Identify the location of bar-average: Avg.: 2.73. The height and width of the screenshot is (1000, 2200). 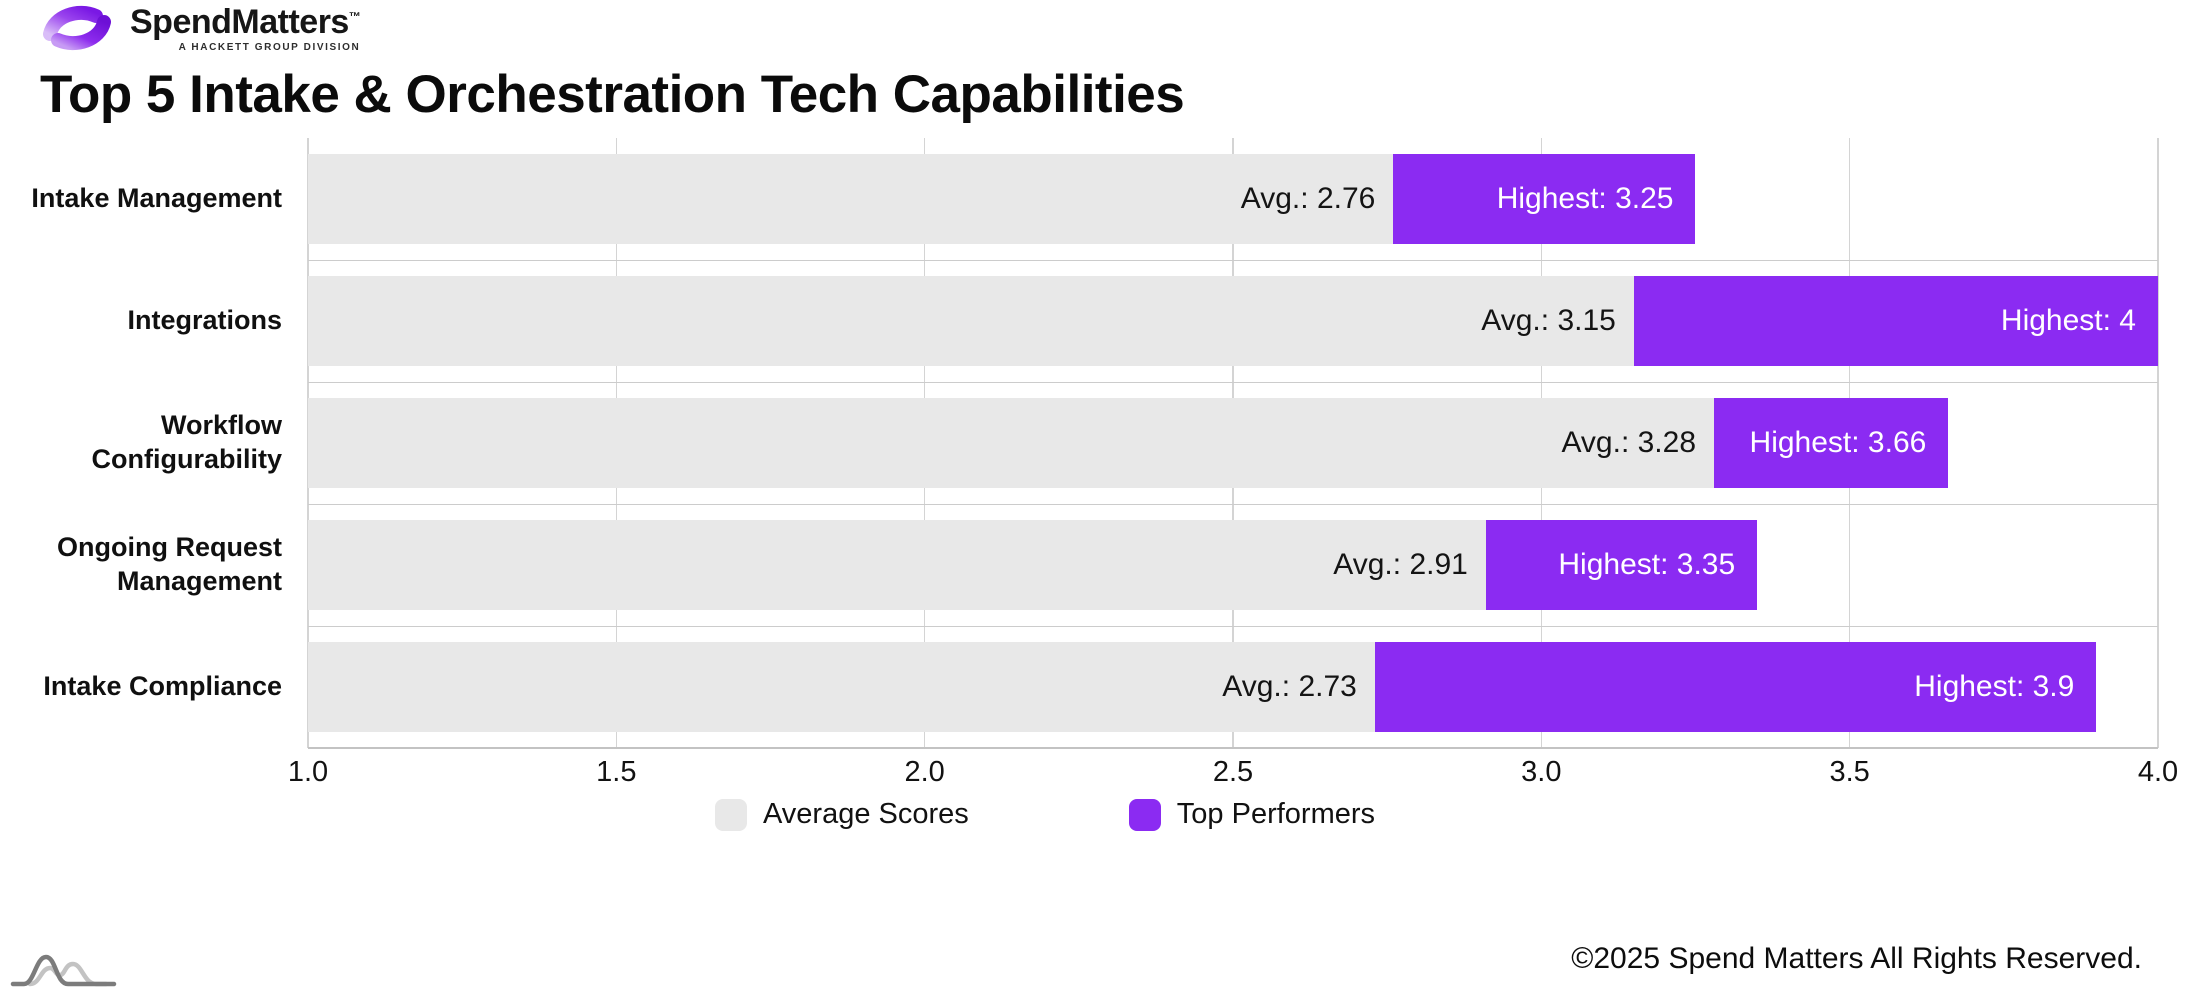
(841, 687).